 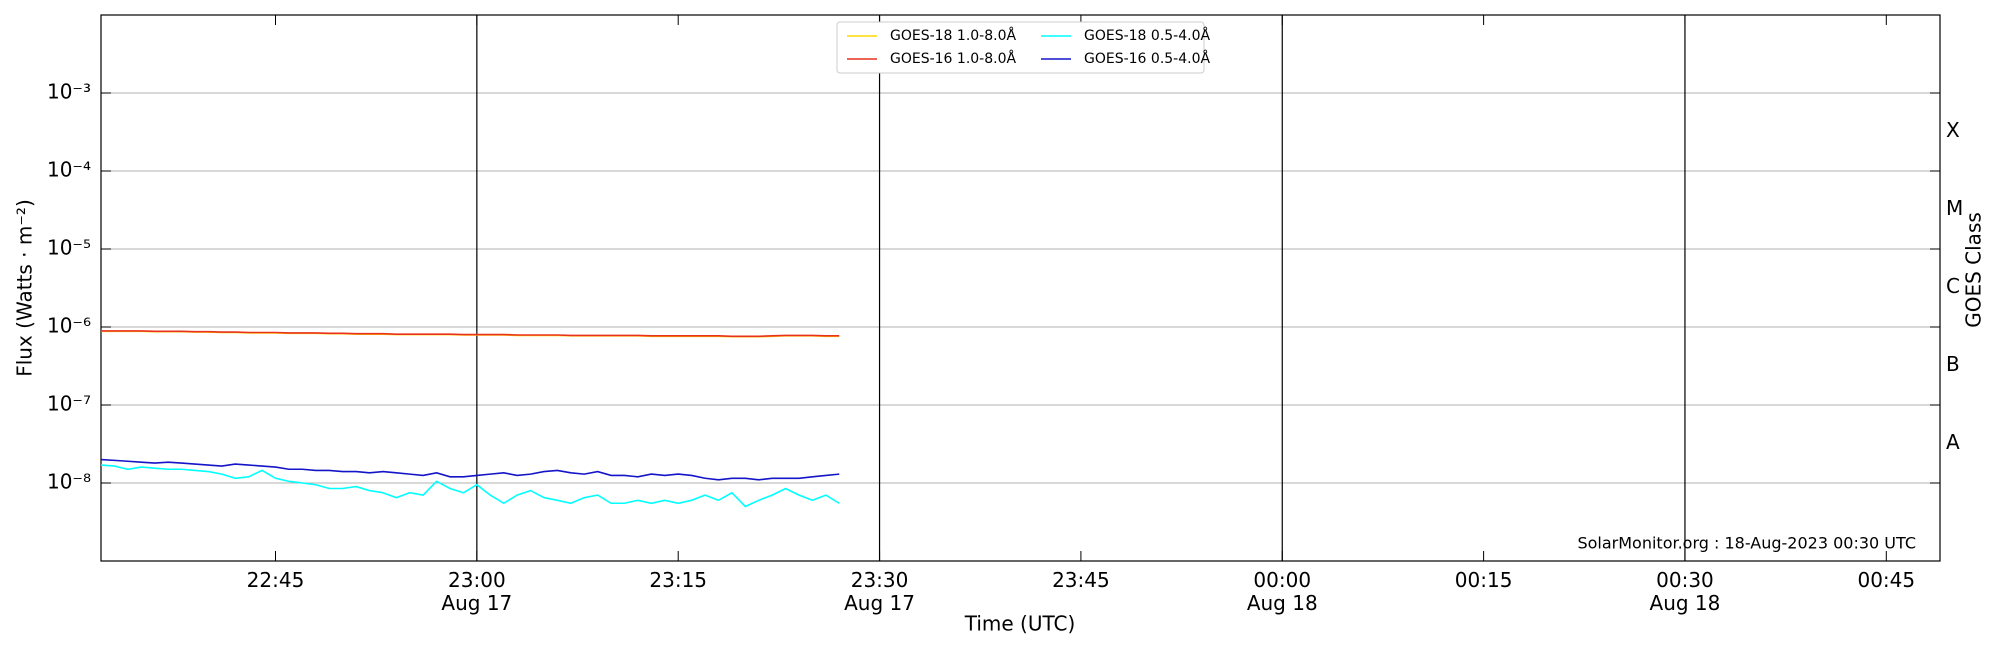 I want to click on x-tick-label: 23:45, so click(x=1081, y=580).